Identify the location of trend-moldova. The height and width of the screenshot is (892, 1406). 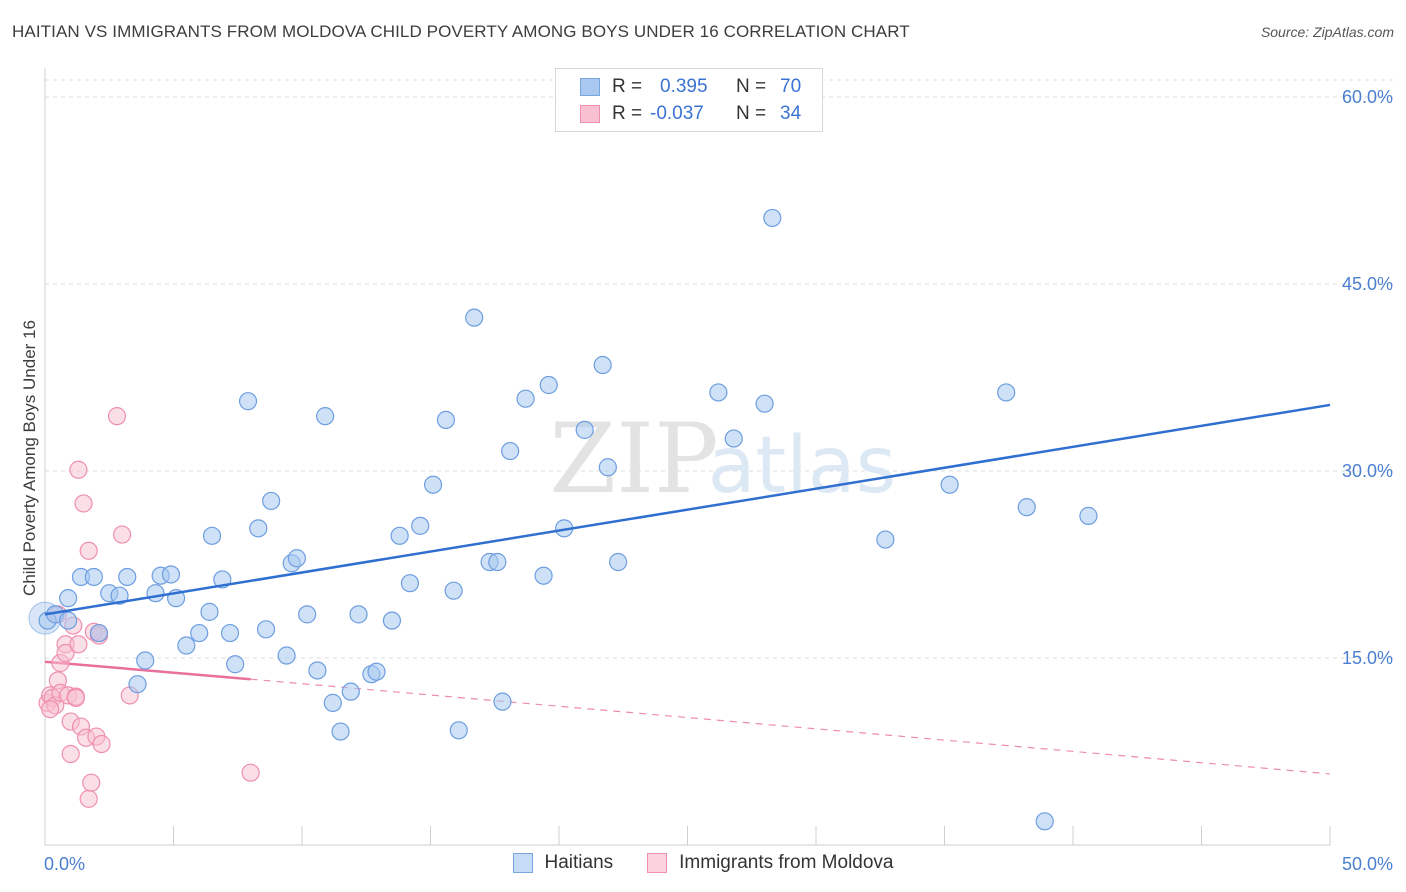
(687, 717).